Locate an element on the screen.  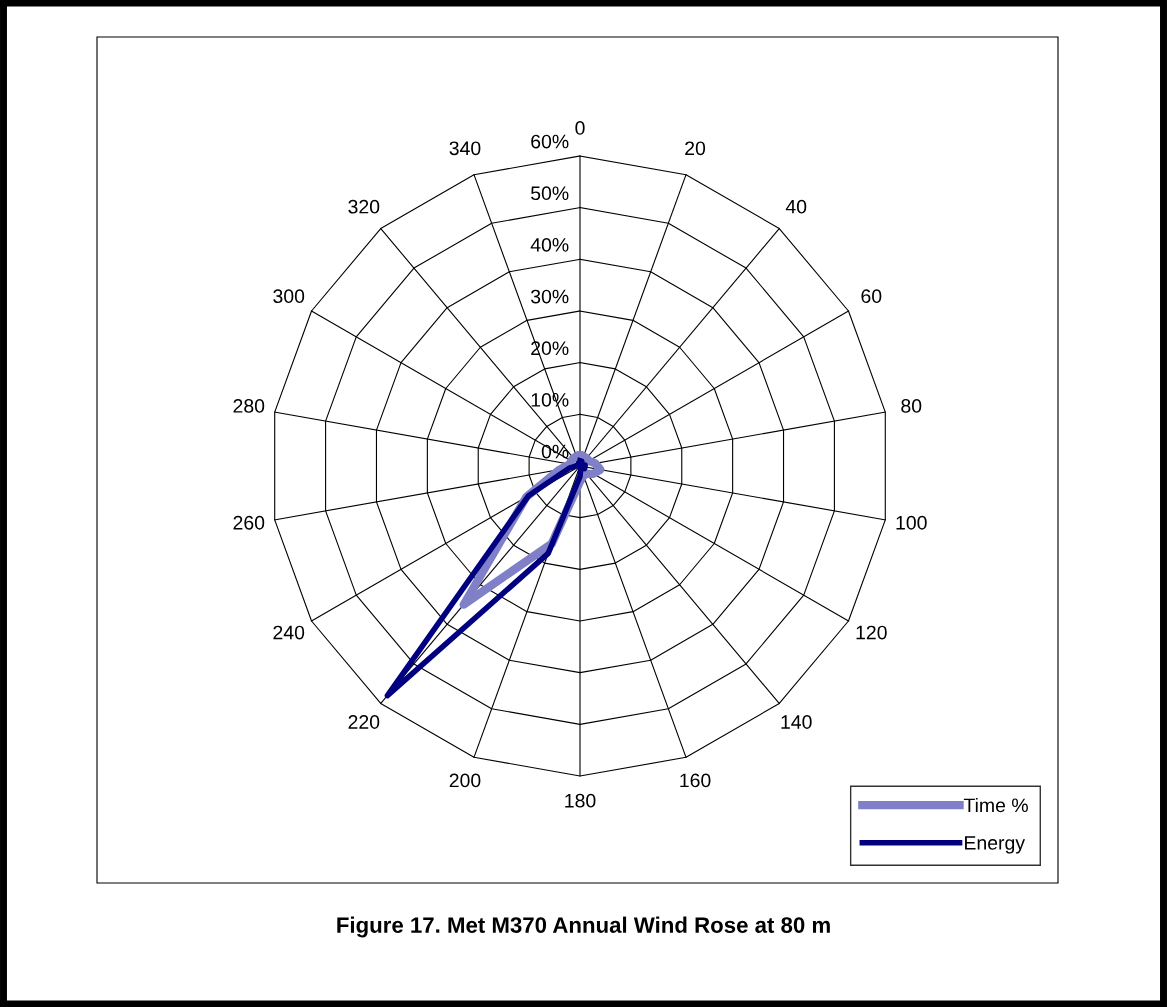
spoke-label: 60 is located at coordinates (871, 296).